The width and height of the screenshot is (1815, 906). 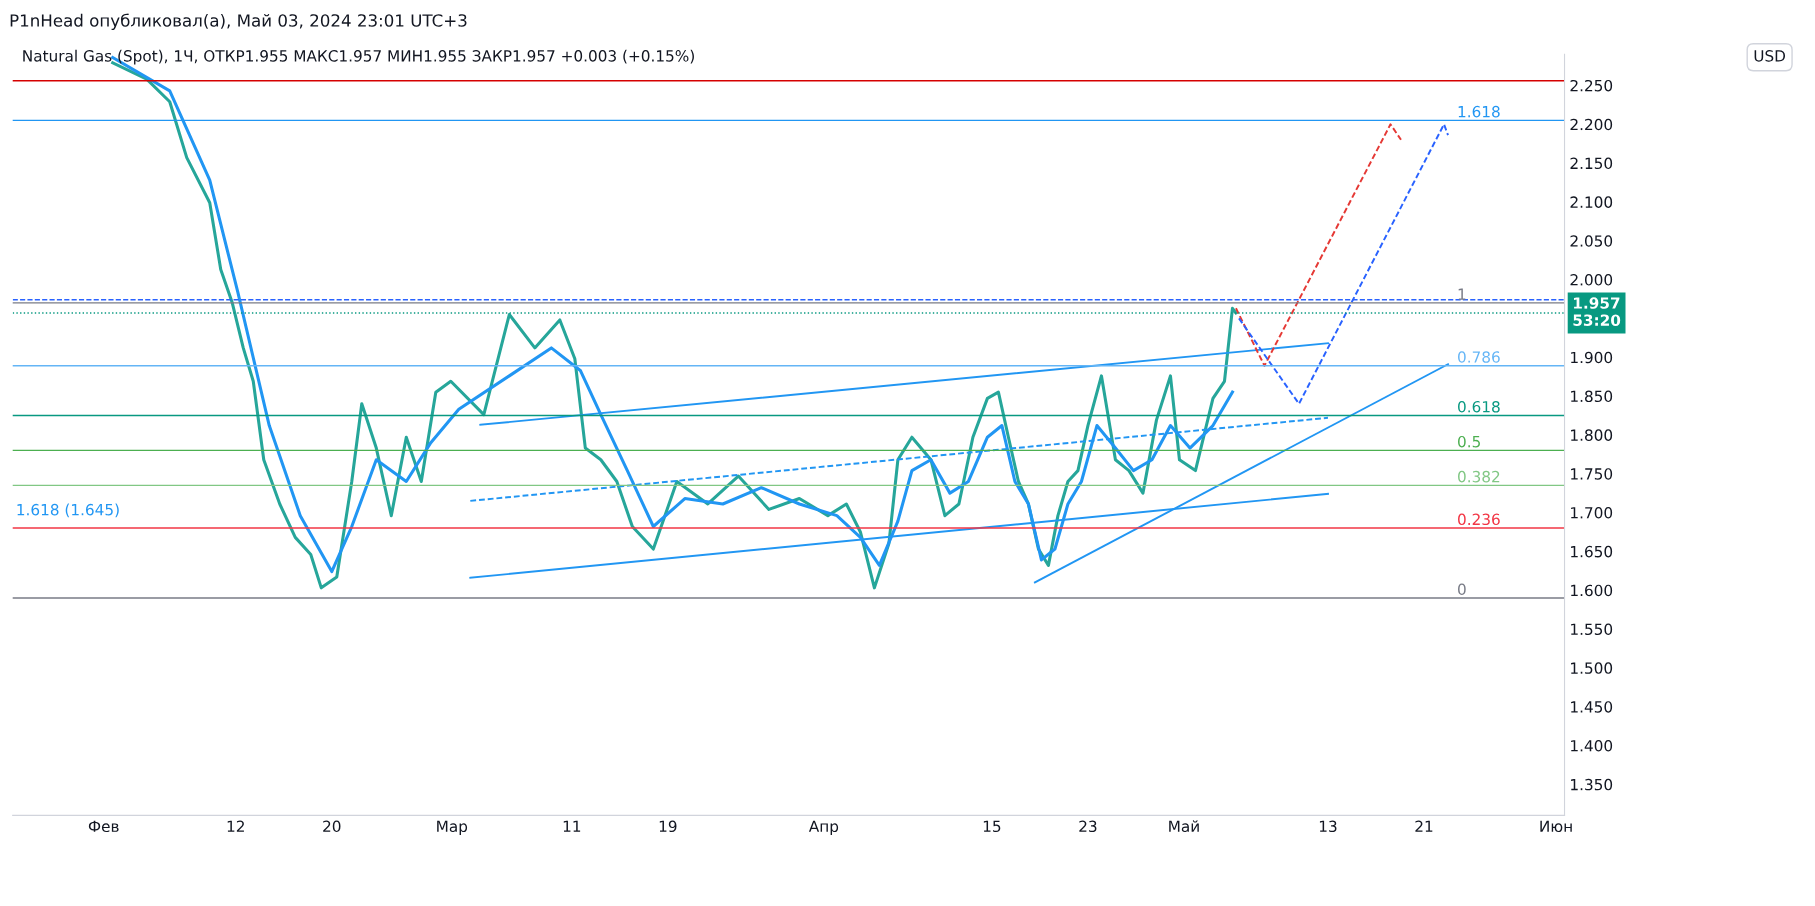 What do you see at coordinates (1592, 435) in the screenshot?
I see `y-tick-label: 1.800` at bounding box center [1592, 435].